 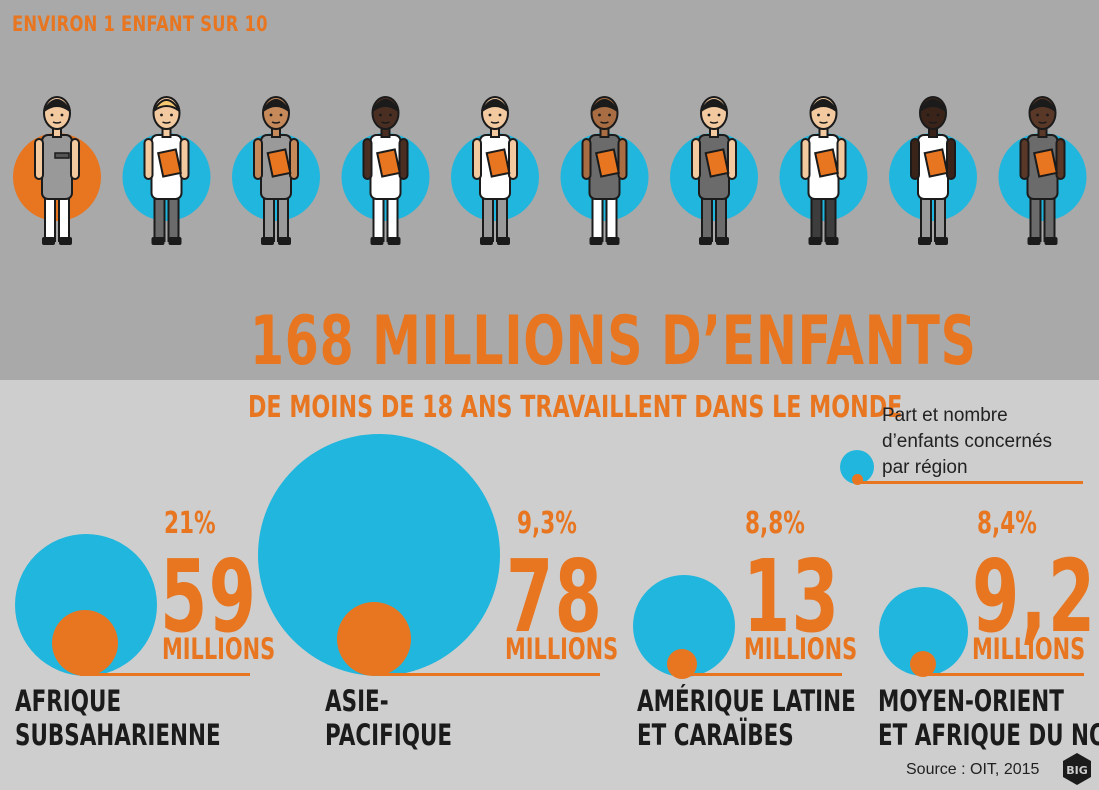 What do you see at coordinates (140, 24) in the screenshot?
I see `ratio-label: ENVIRON 1 ENFANT SUR 10` at bounding box center [140, 24].